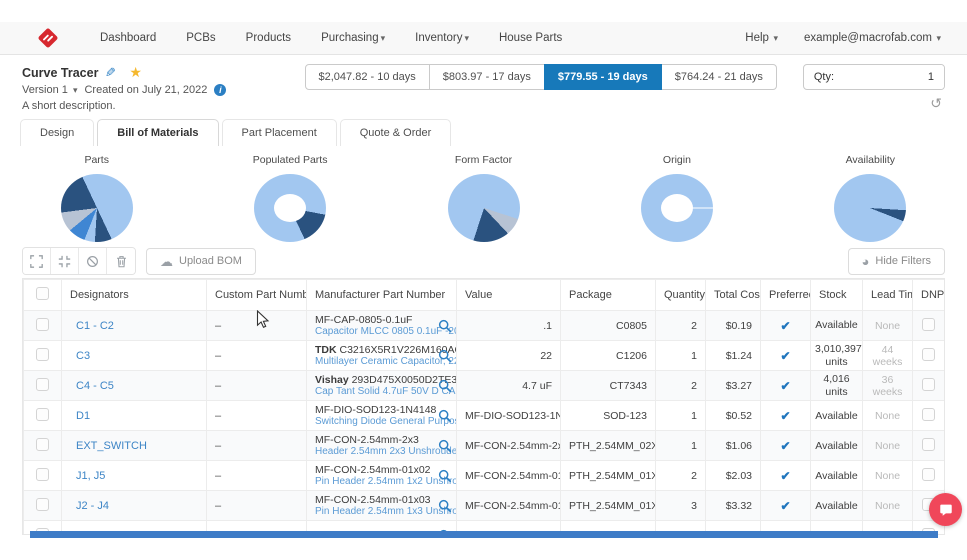 The image size is (967, 560). What do you see at coordinates (676, 198) in the screenshot?
I see `pie-chart-origin: Origin` at bounding box center [676, 198].